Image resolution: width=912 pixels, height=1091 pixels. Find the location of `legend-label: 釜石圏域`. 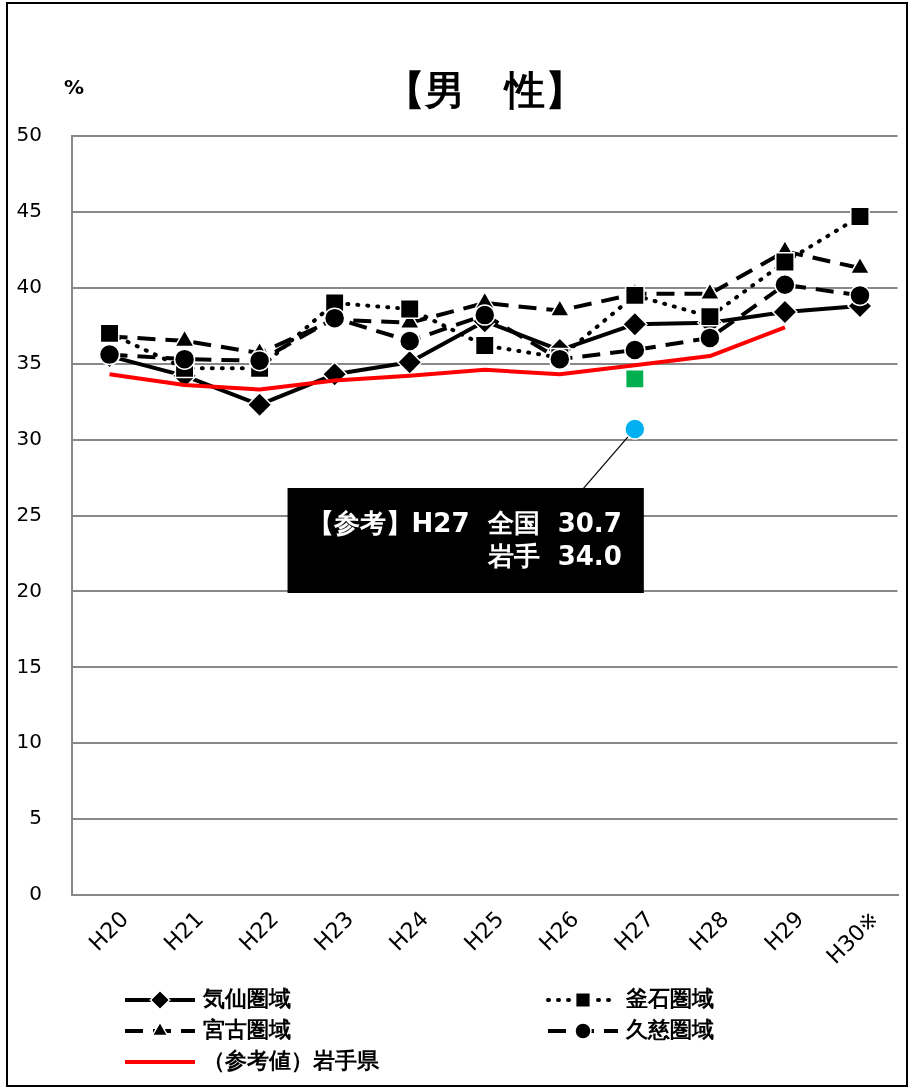

legend-label: 釜石圏域 is located at coordinates (669, 998).